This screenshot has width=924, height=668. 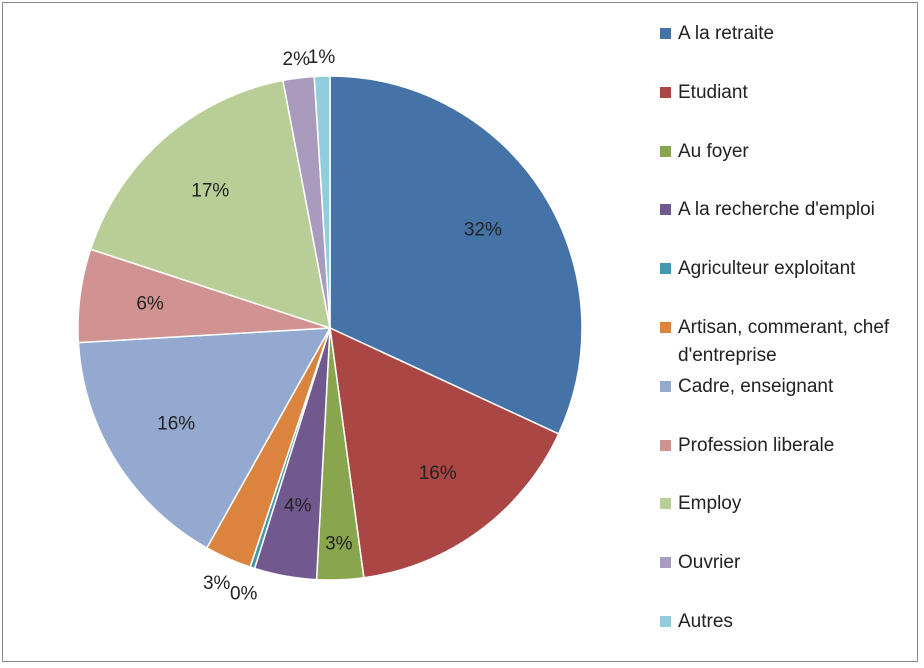 I want to click on legend-item: Cadre, enseignant, so click(x=785, y=387).